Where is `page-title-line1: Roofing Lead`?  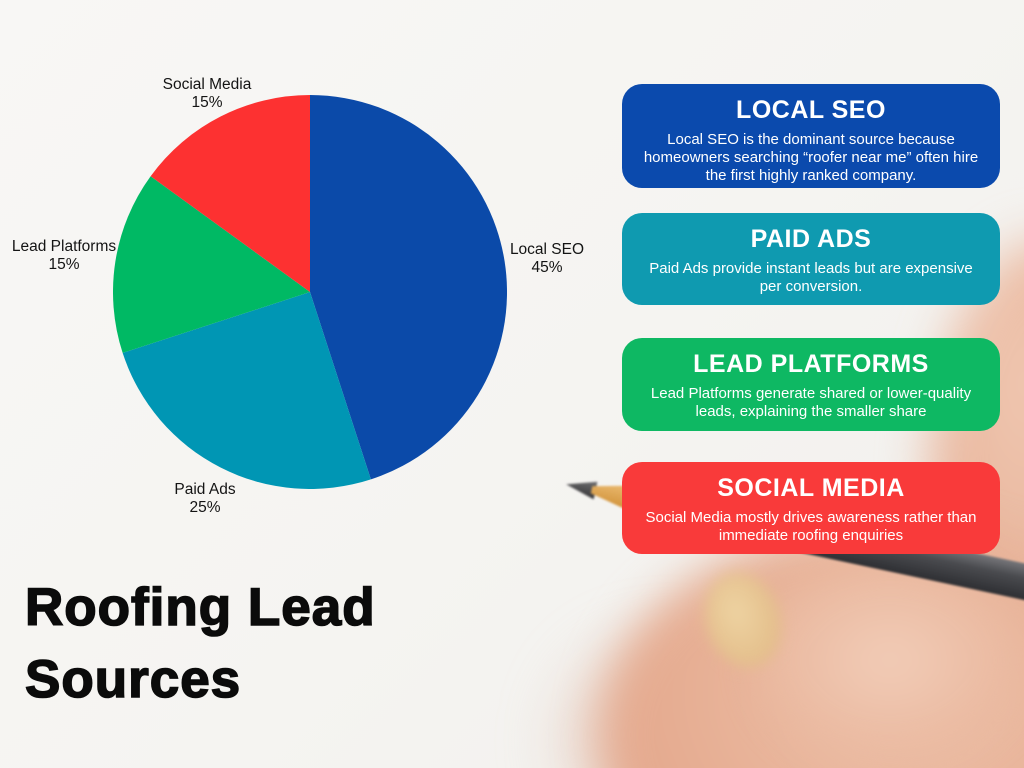
page-title-line1: Roofing Lead is located at coordinates (200, 607).